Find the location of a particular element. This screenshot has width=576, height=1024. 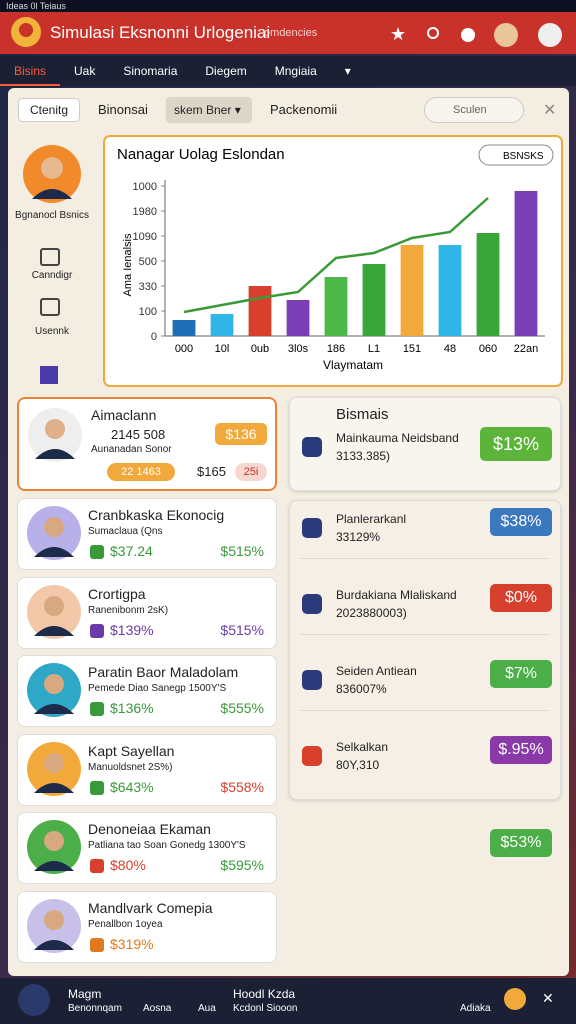

value: $37.24 is located at coordinates (131, 551).